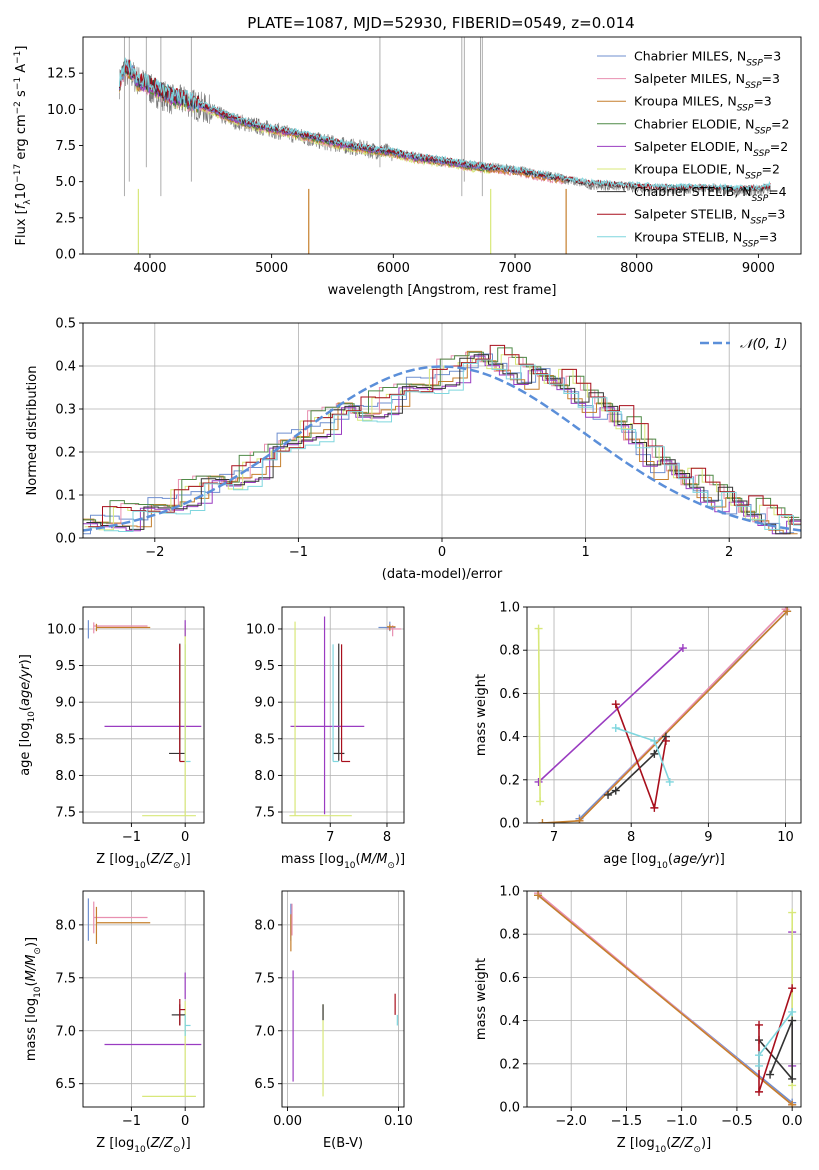 This screenshot has height=1170, width=819. I want to click on model-spectrum-chabrier-miles, so click(341, 120).